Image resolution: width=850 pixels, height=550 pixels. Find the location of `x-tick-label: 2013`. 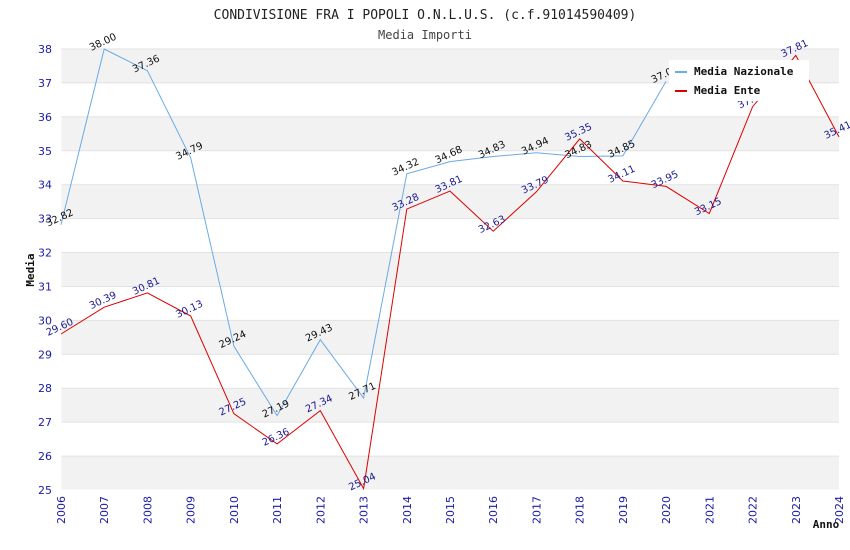

x-tick-label: 2013 is located at coordinates (364, 510).